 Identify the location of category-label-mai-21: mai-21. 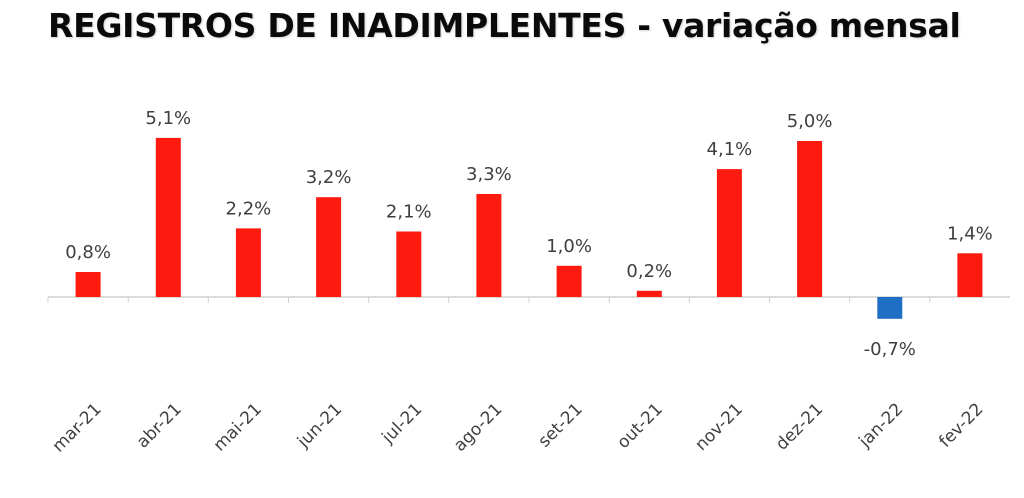
(238, 427).